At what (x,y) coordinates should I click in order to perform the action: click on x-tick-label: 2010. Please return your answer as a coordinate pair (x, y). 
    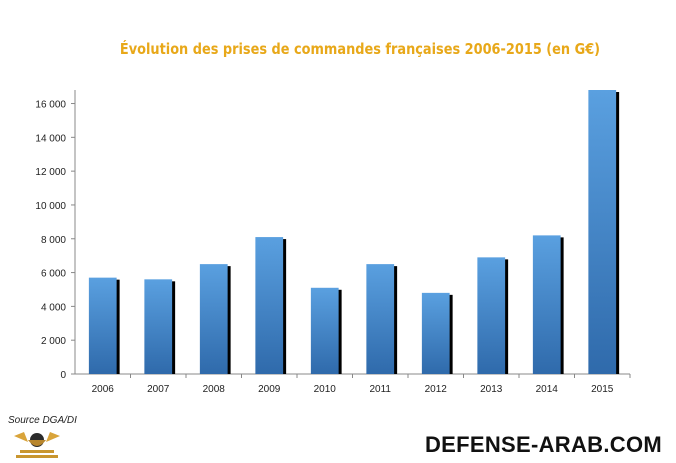
    Looking at the image, I should click on (325, 389).